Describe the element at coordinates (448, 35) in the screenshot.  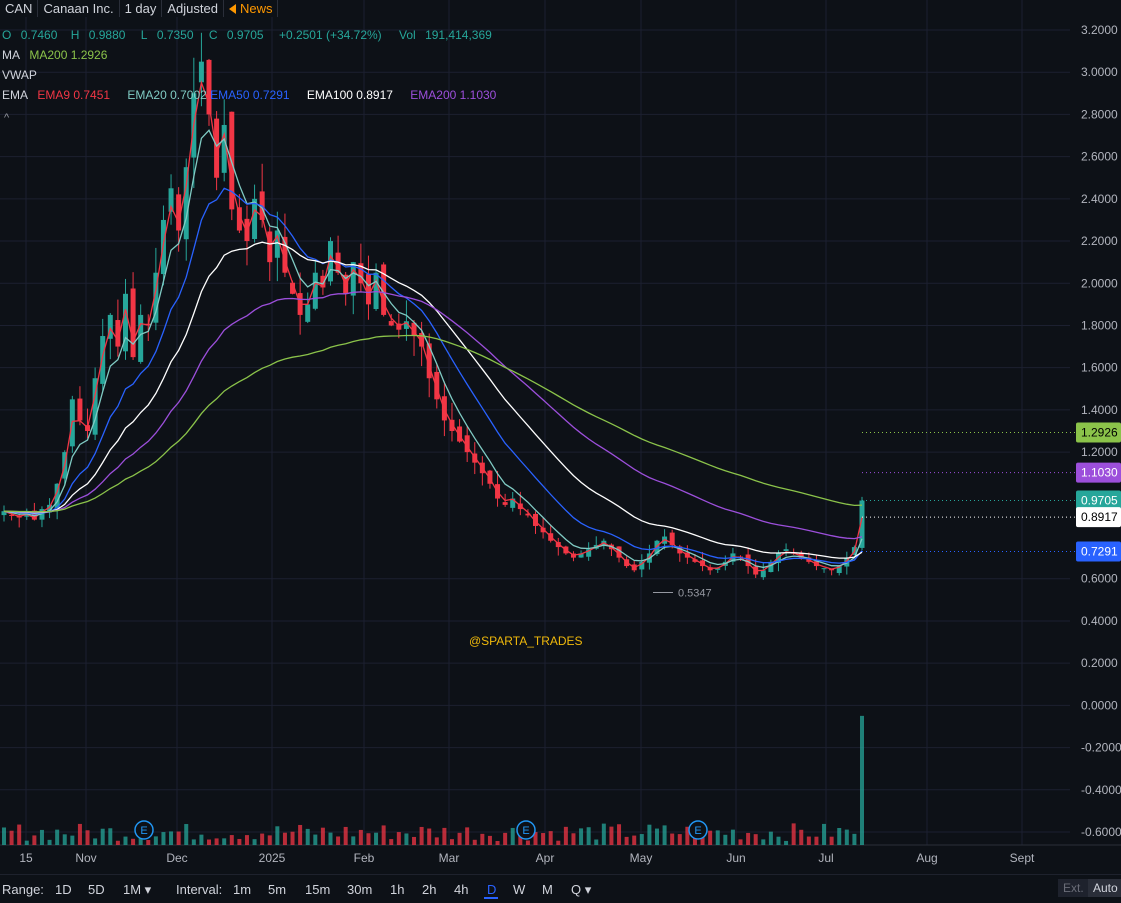
I see `volume-label: Vol 191,414,369` at that location.